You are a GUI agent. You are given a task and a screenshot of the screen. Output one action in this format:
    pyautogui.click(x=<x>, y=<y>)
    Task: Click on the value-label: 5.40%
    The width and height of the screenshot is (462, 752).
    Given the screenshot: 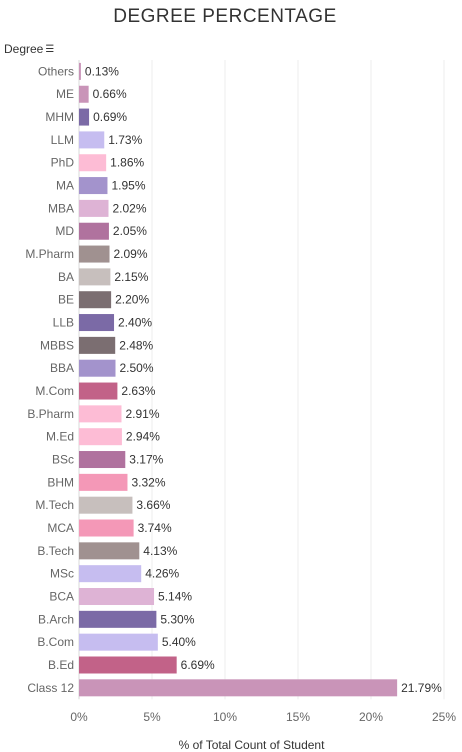 What is the action you would take?
    pyautogui.click(x=179, y=642)
    